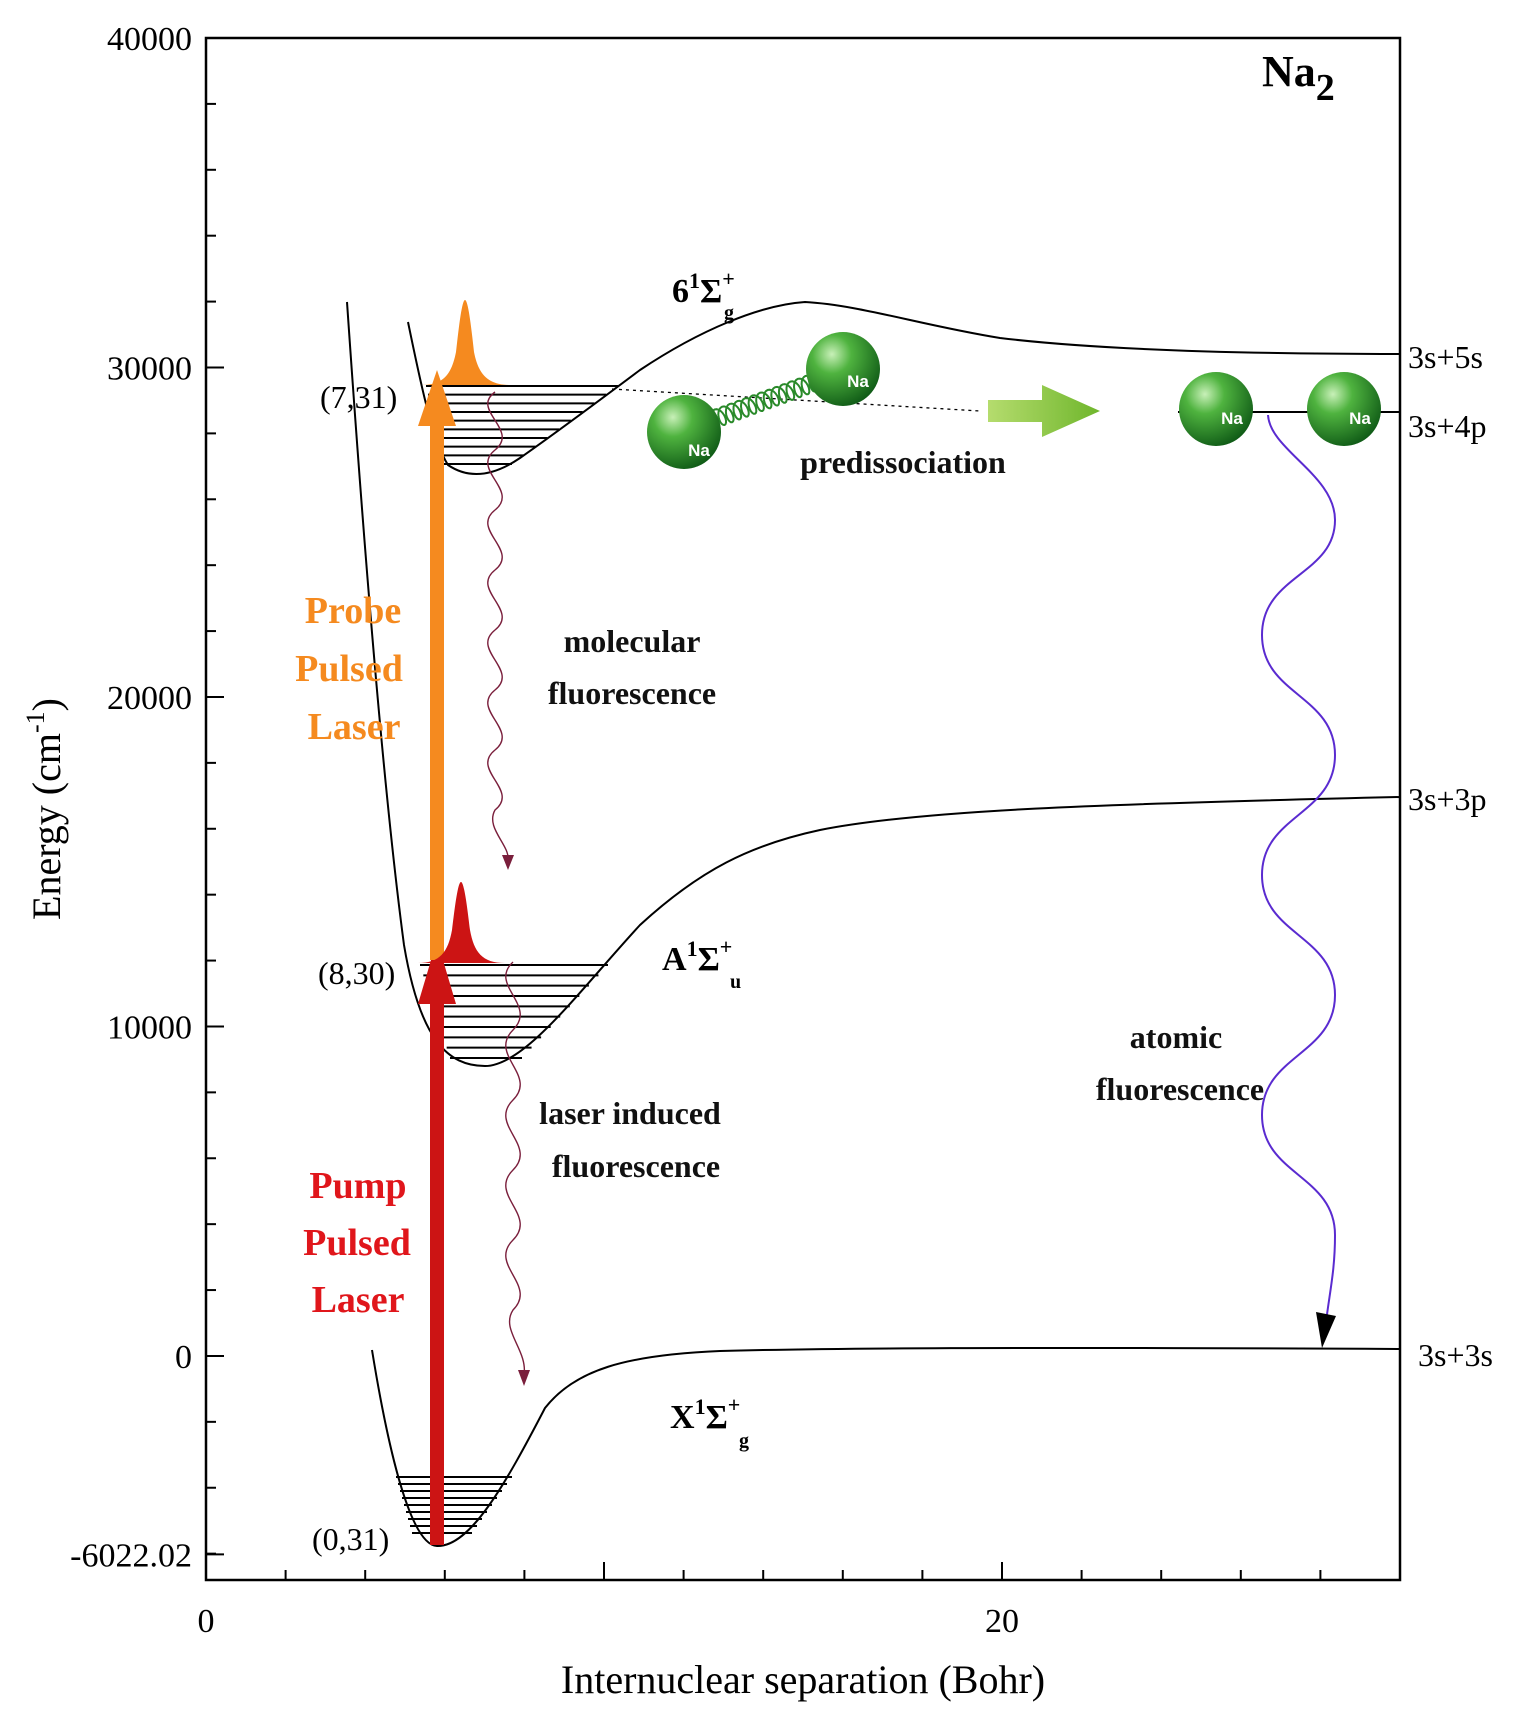 Image resolution: width=1521 pixels, height=1709 pixels. What do you see at coordinates (358, 1300) in the screenshot?
I see `pump-label-line-3: Laser` at bounding box center [358, 1300].